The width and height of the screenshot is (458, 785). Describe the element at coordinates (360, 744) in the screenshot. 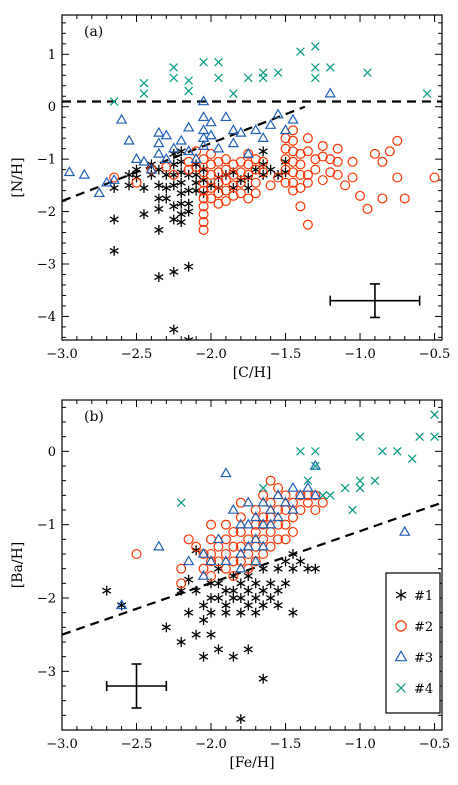

I see `x-tick-label: −1.0` at that location.